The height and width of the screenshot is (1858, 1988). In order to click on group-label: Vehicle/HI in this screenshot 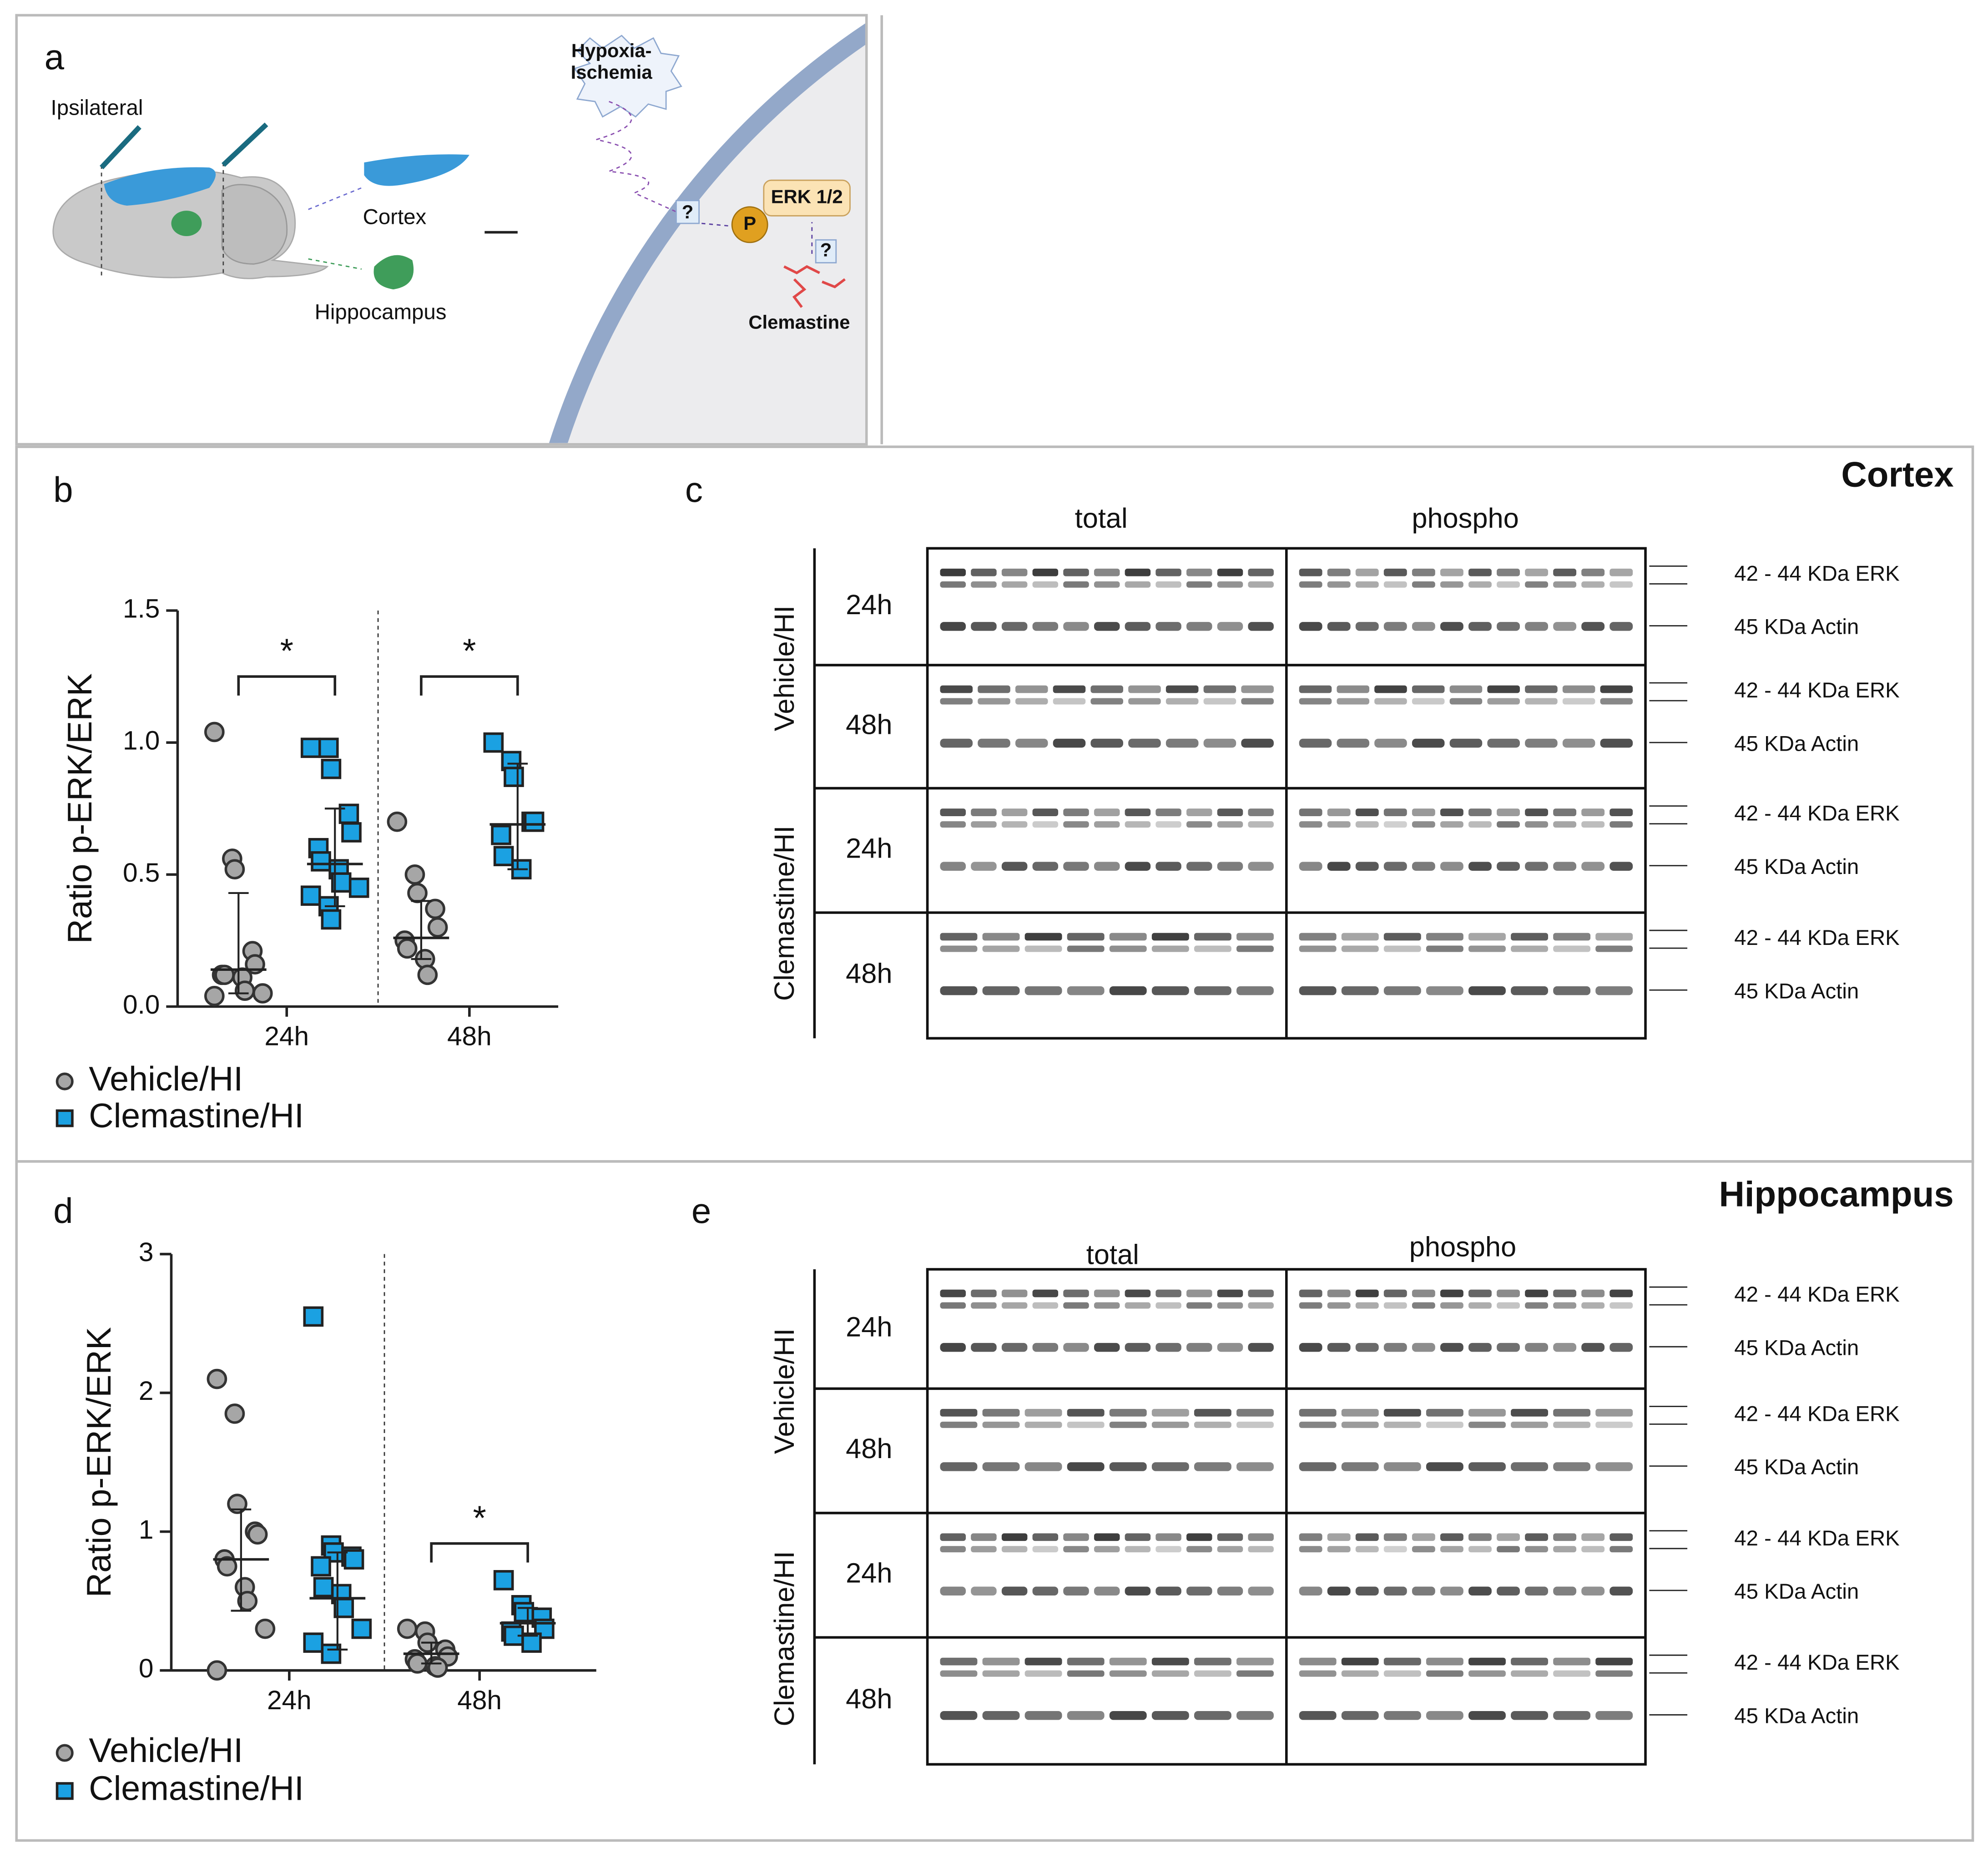, I will do `click(784, 669)`.